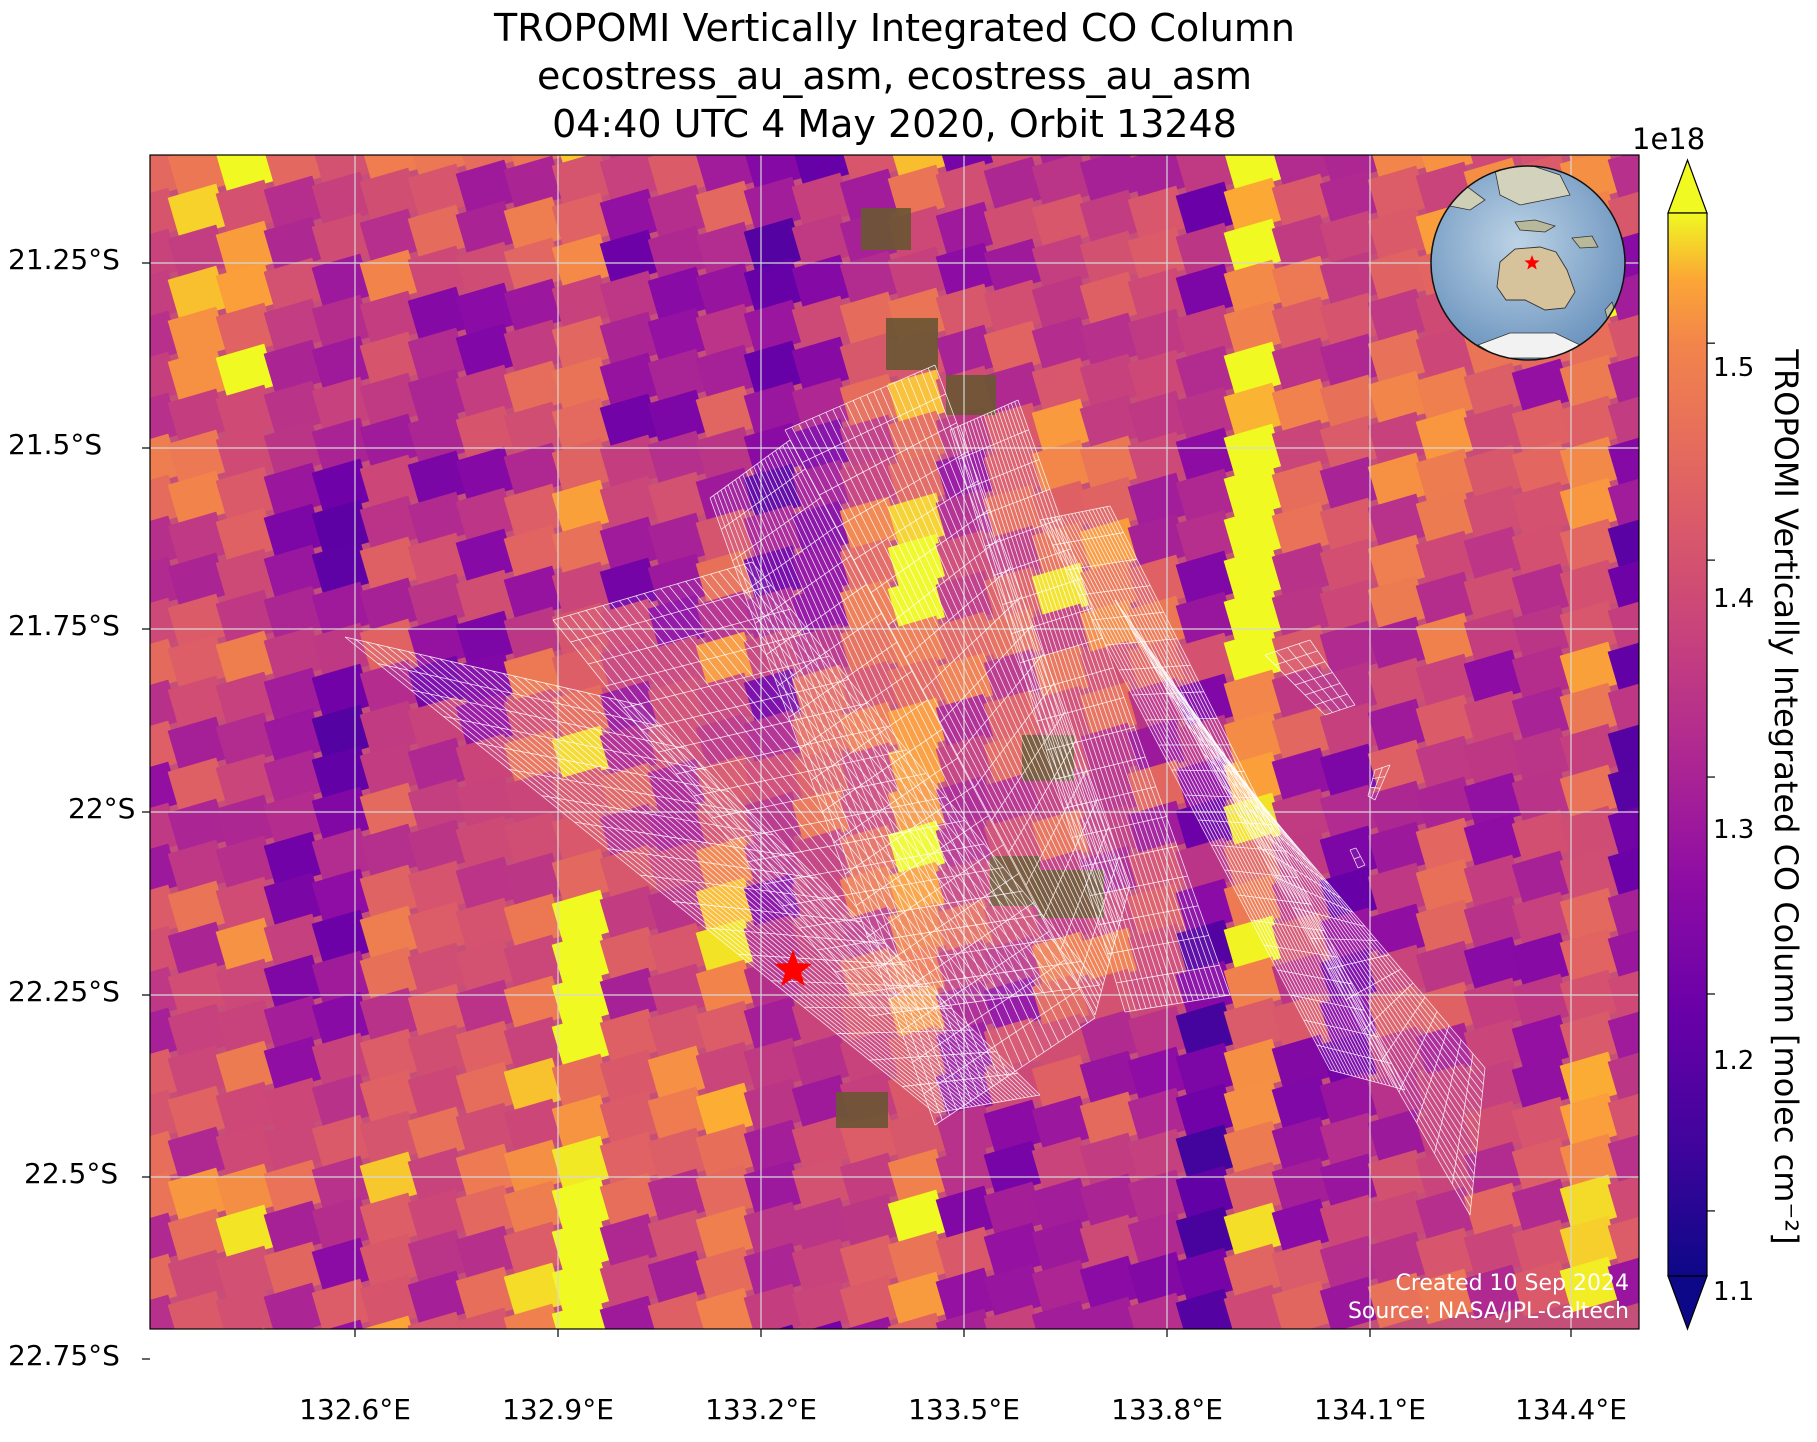 This screenshot has height=1442, width=1817. What do you see at coordinates (1532, 262) in the screenshot?
I see `inset-star` at bounding box center [1532, 262].